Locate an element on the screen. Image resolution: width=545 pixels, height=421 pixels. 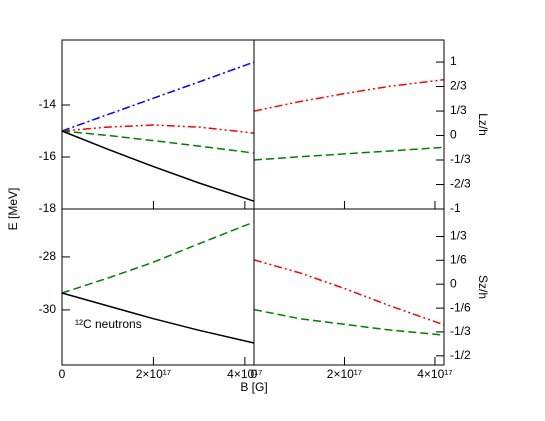
y-tick-label: -2/3 is located at coordinates (460, 184).